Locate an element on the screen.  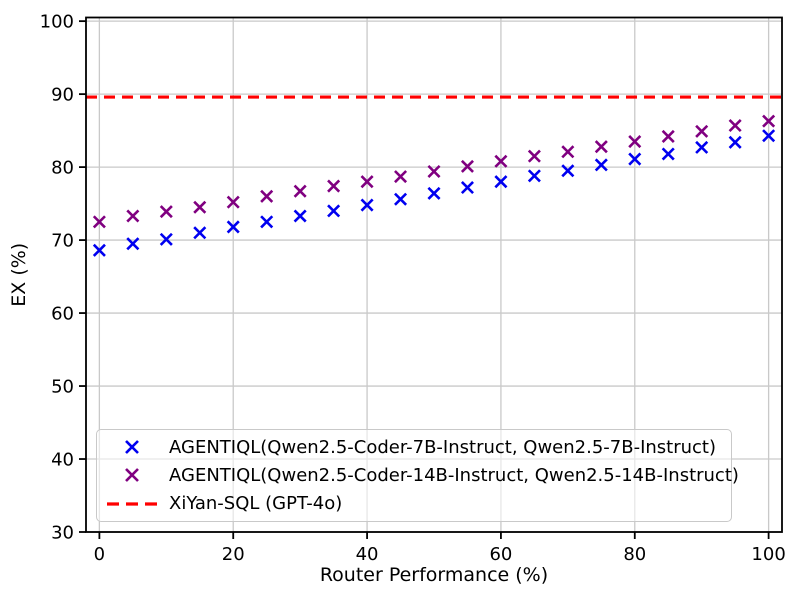
x-axis-label: Router Performance (%) is located at coordinates (434, 575).